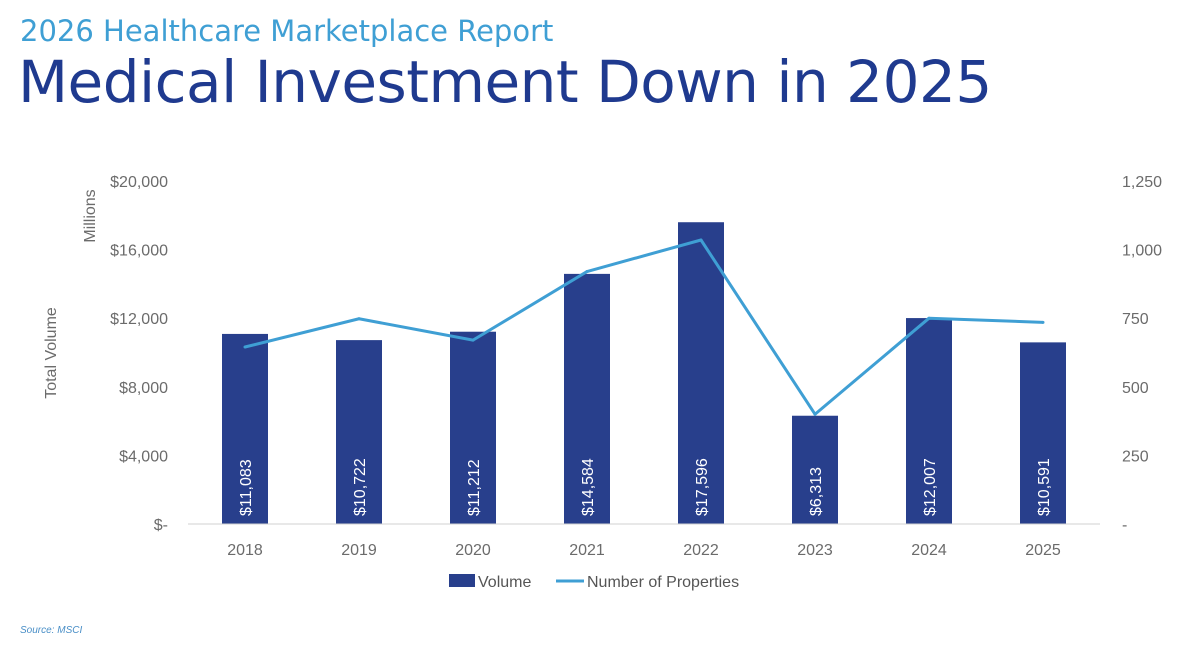  What do you see at coordinates (287, 31) in the screenshot?
I see `report-kicker: 2026 Healthcare Marketplace Report` at bounding box center [287, 31].